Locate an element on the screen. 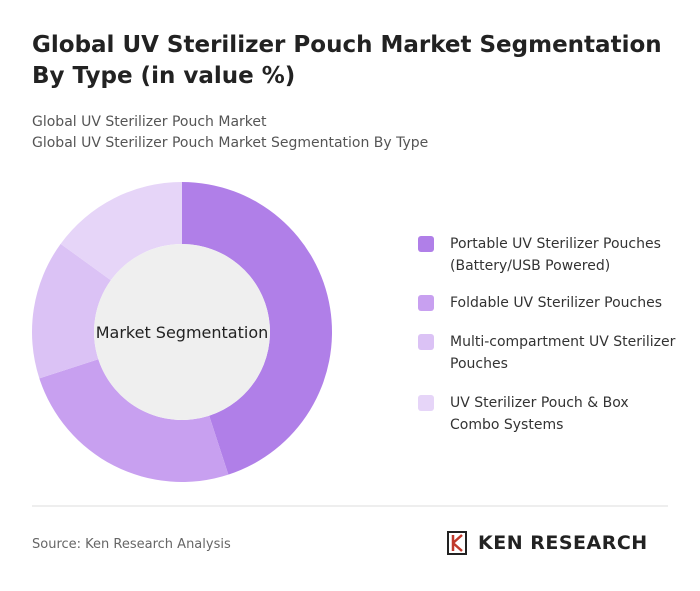  legend-label: Multi-compartment UV Sterilizer Pouches is located at coordinates (563, 353).